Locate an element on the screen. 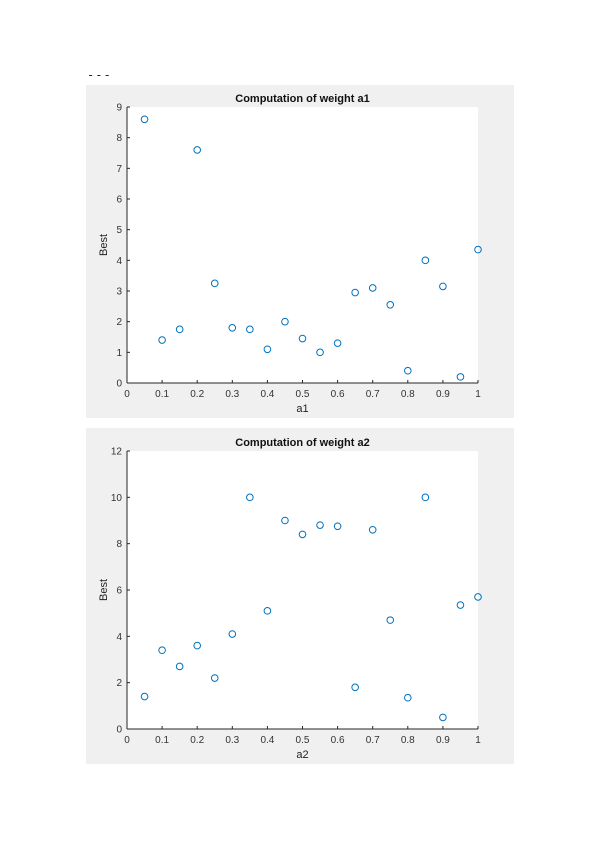 Image resolution: width=599 pixels, height=848 pixels. x-axis-label: a1 is located at coordinates (302, 409).